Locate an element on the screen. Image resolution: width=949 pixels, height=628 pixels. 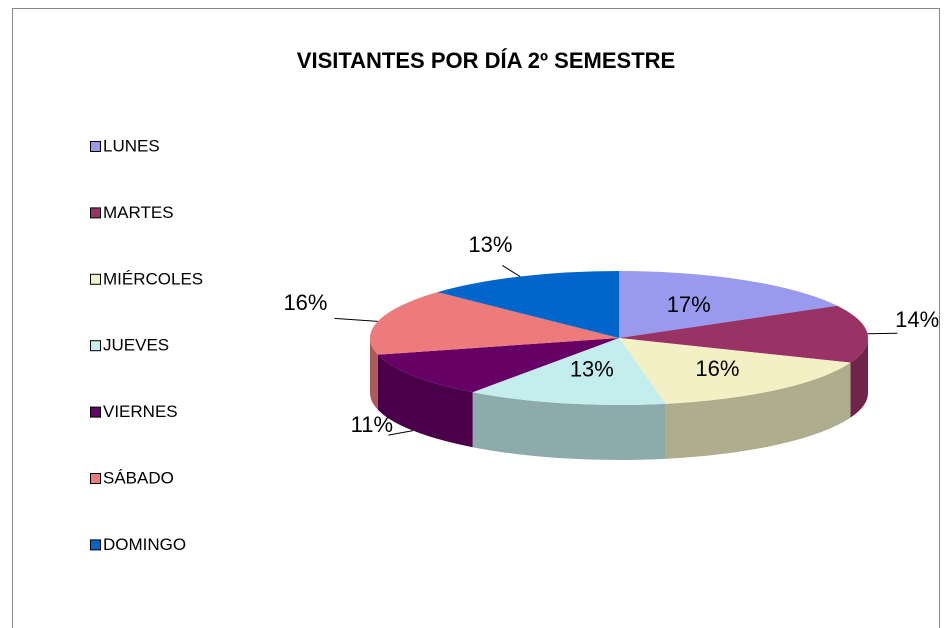
legend-label: JUEVES is located at coordinates (136, 345).